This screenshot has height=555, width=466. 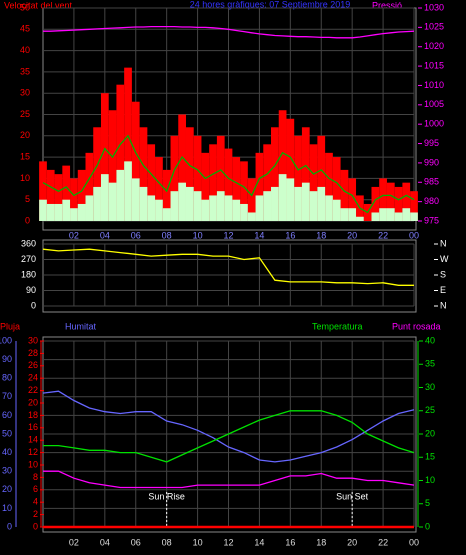 What do you see at coordinates (434, 124) in the screenshot?
I see `y-tick-label: 1000` at bounding box center [434, 124].